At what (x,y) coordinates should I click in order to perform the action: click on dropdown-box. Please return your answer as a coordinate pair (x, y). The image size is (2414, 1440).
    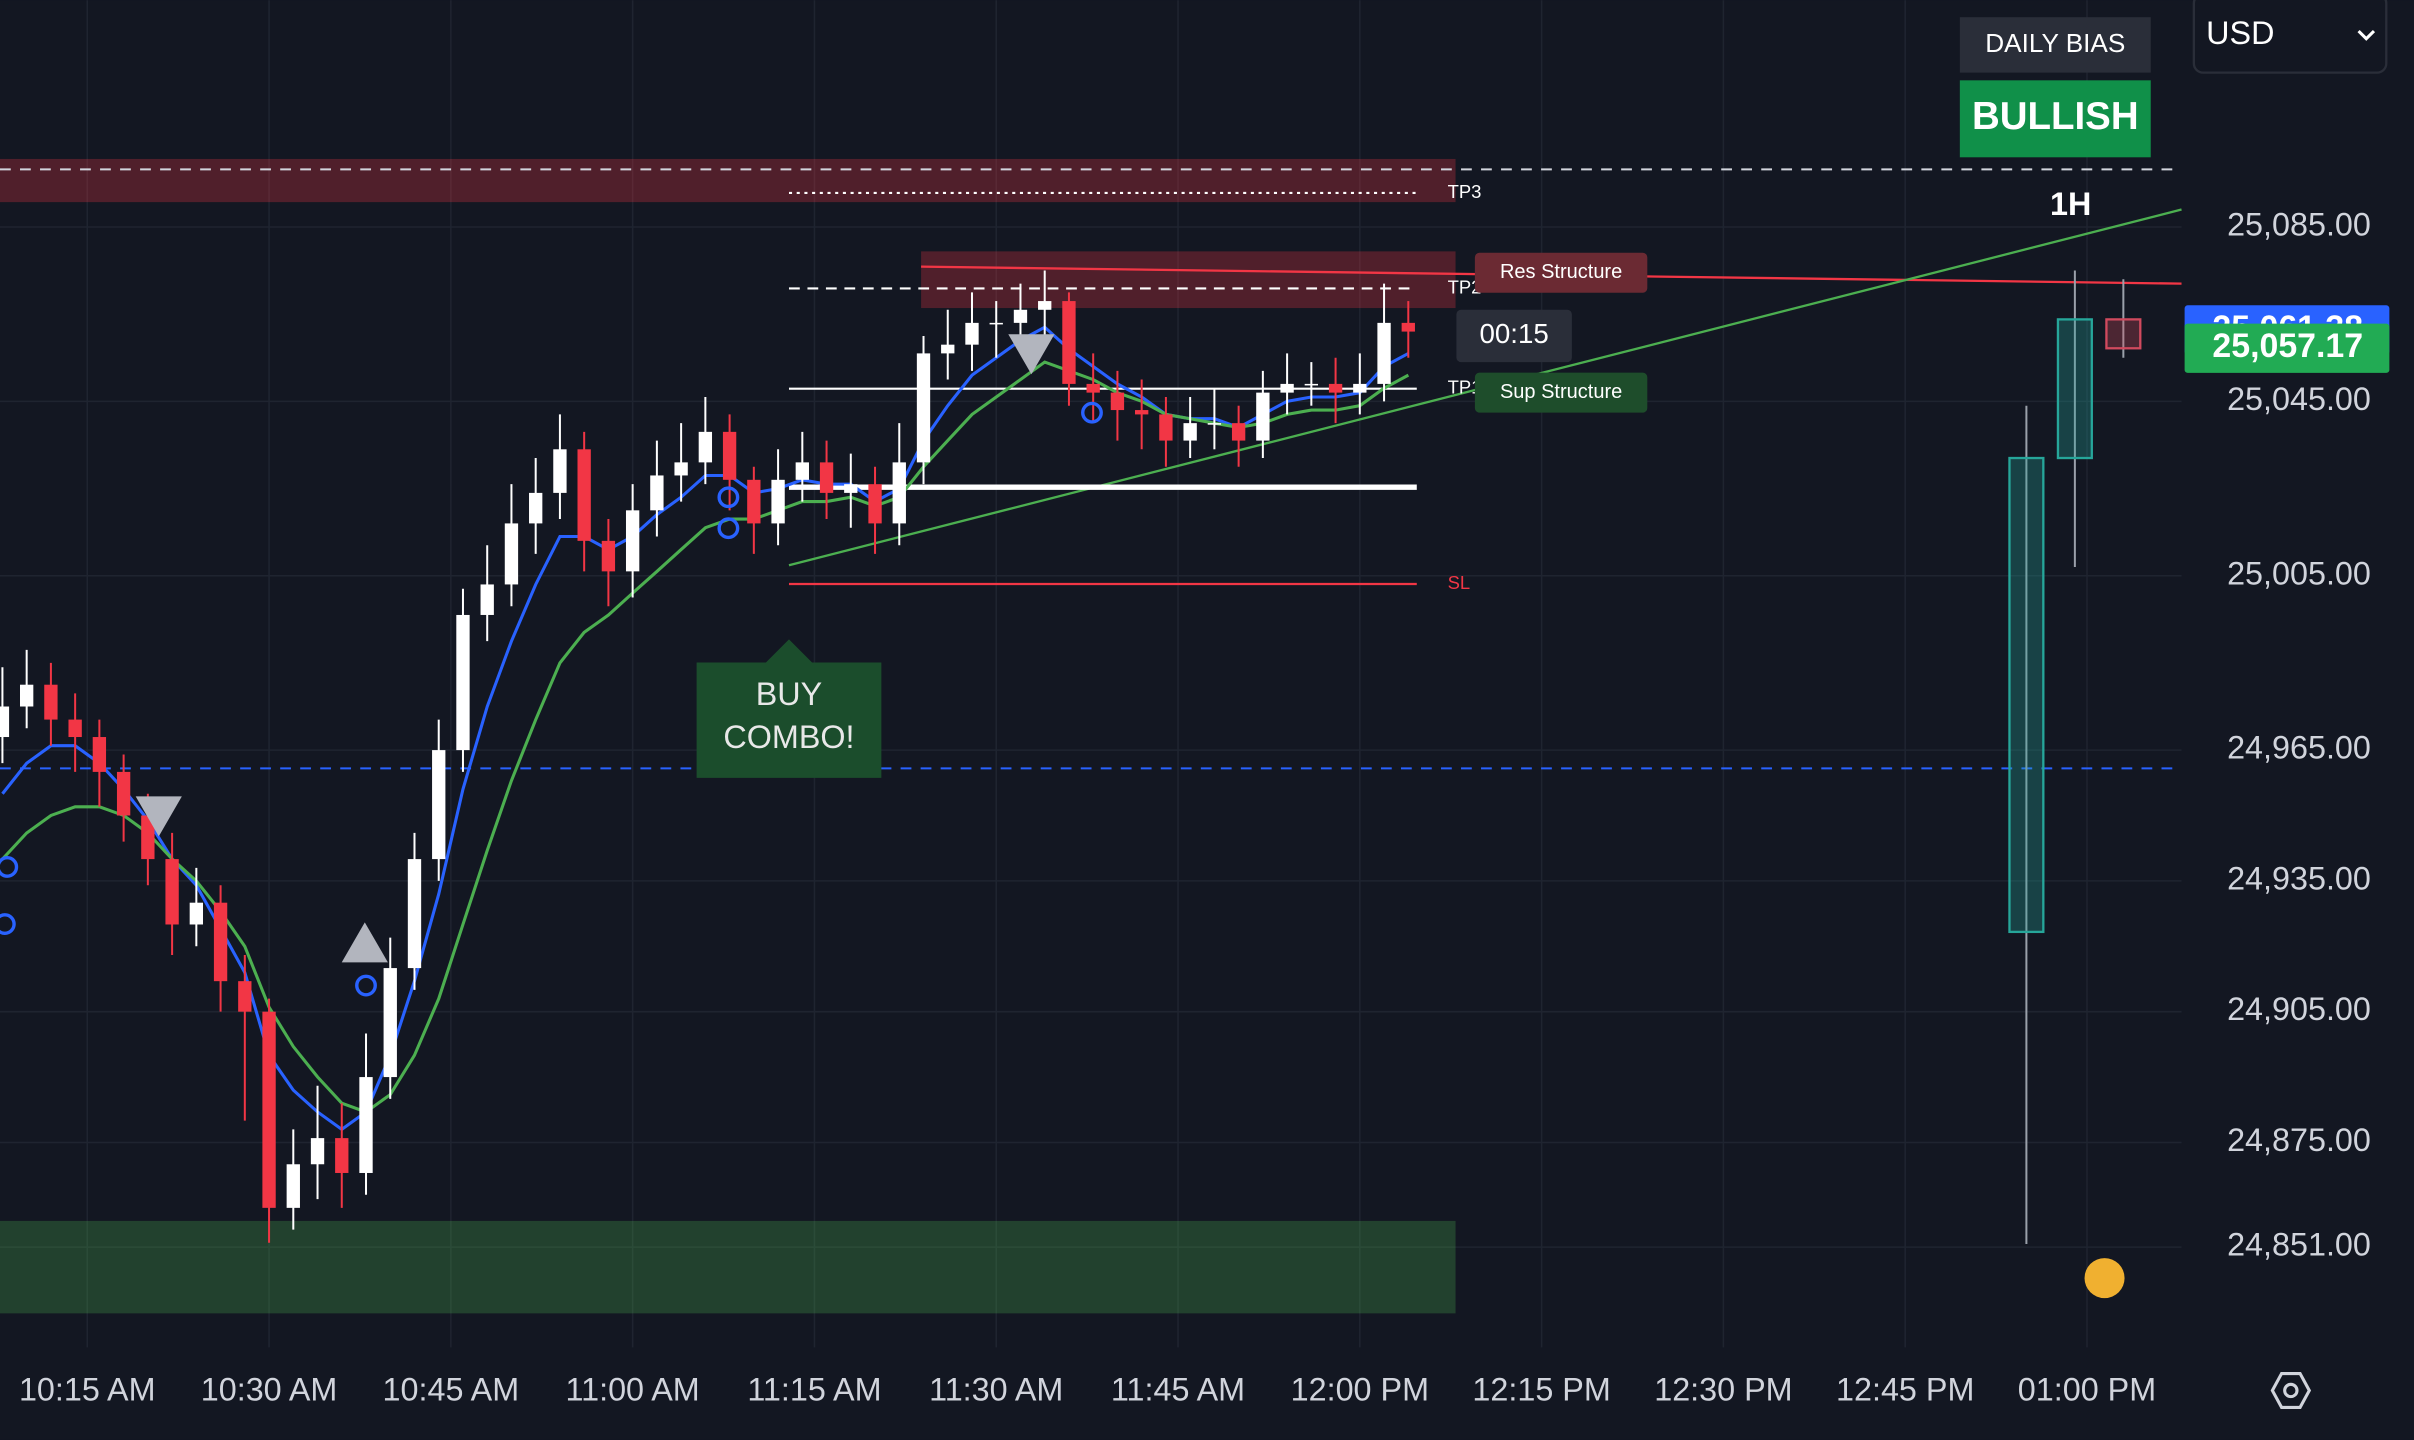
    Looking at the image, I should click on (2290, 37).